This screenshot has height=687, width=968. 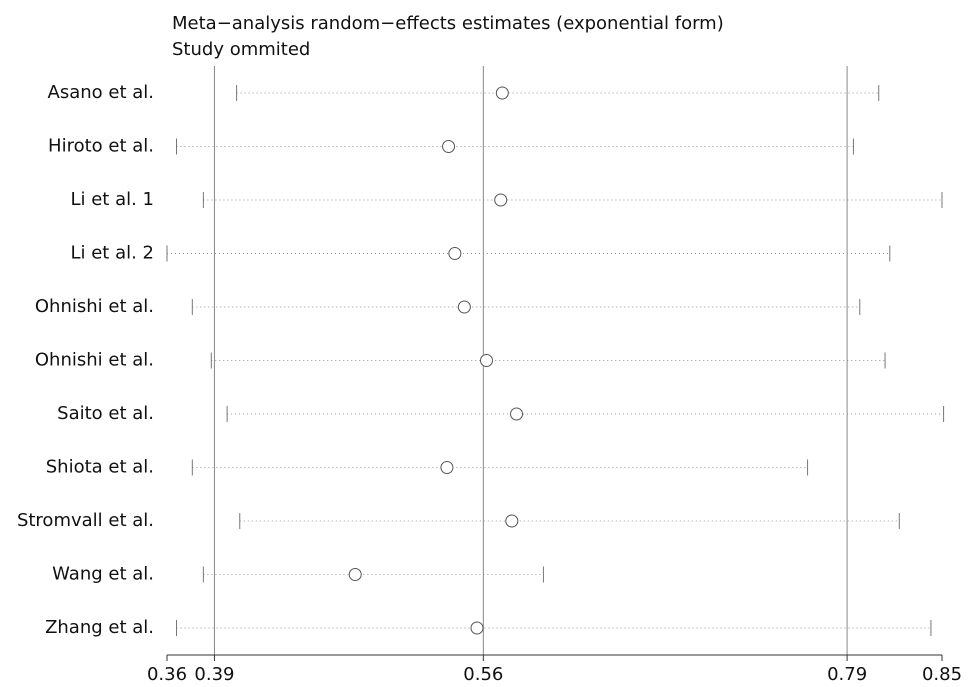 I want to click on x-tick-label: 0.39, so click(x=214, y=674).